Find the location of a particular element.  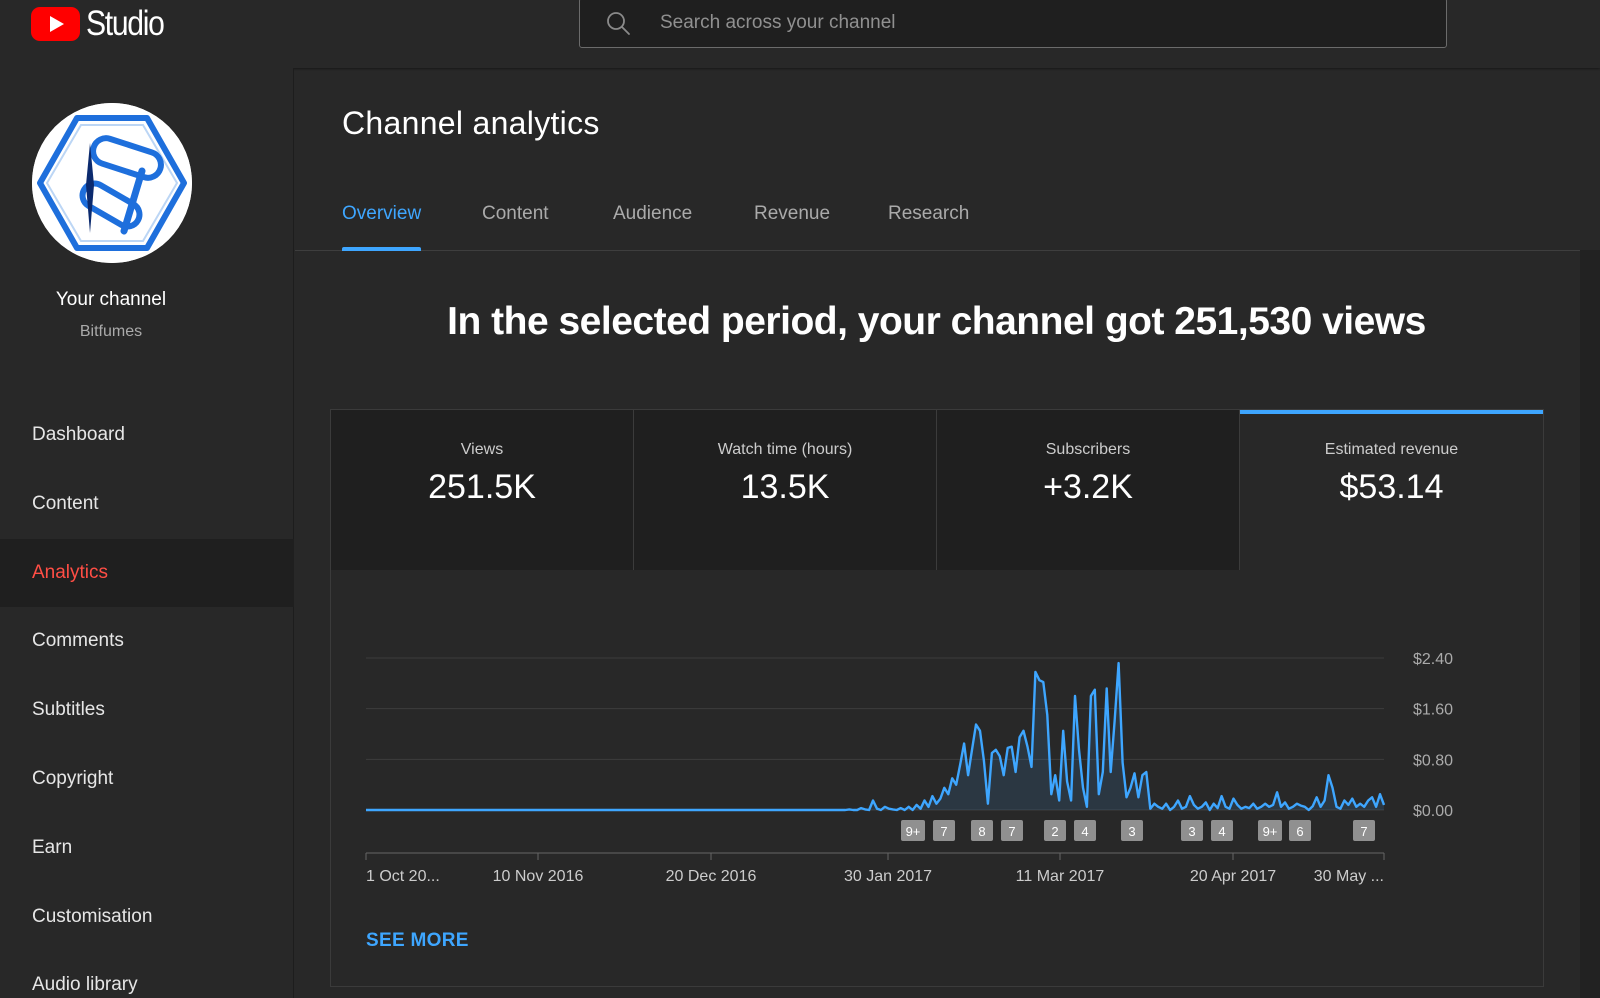

youtube-studio-logo: Studio is located at coordinates (103, 23).